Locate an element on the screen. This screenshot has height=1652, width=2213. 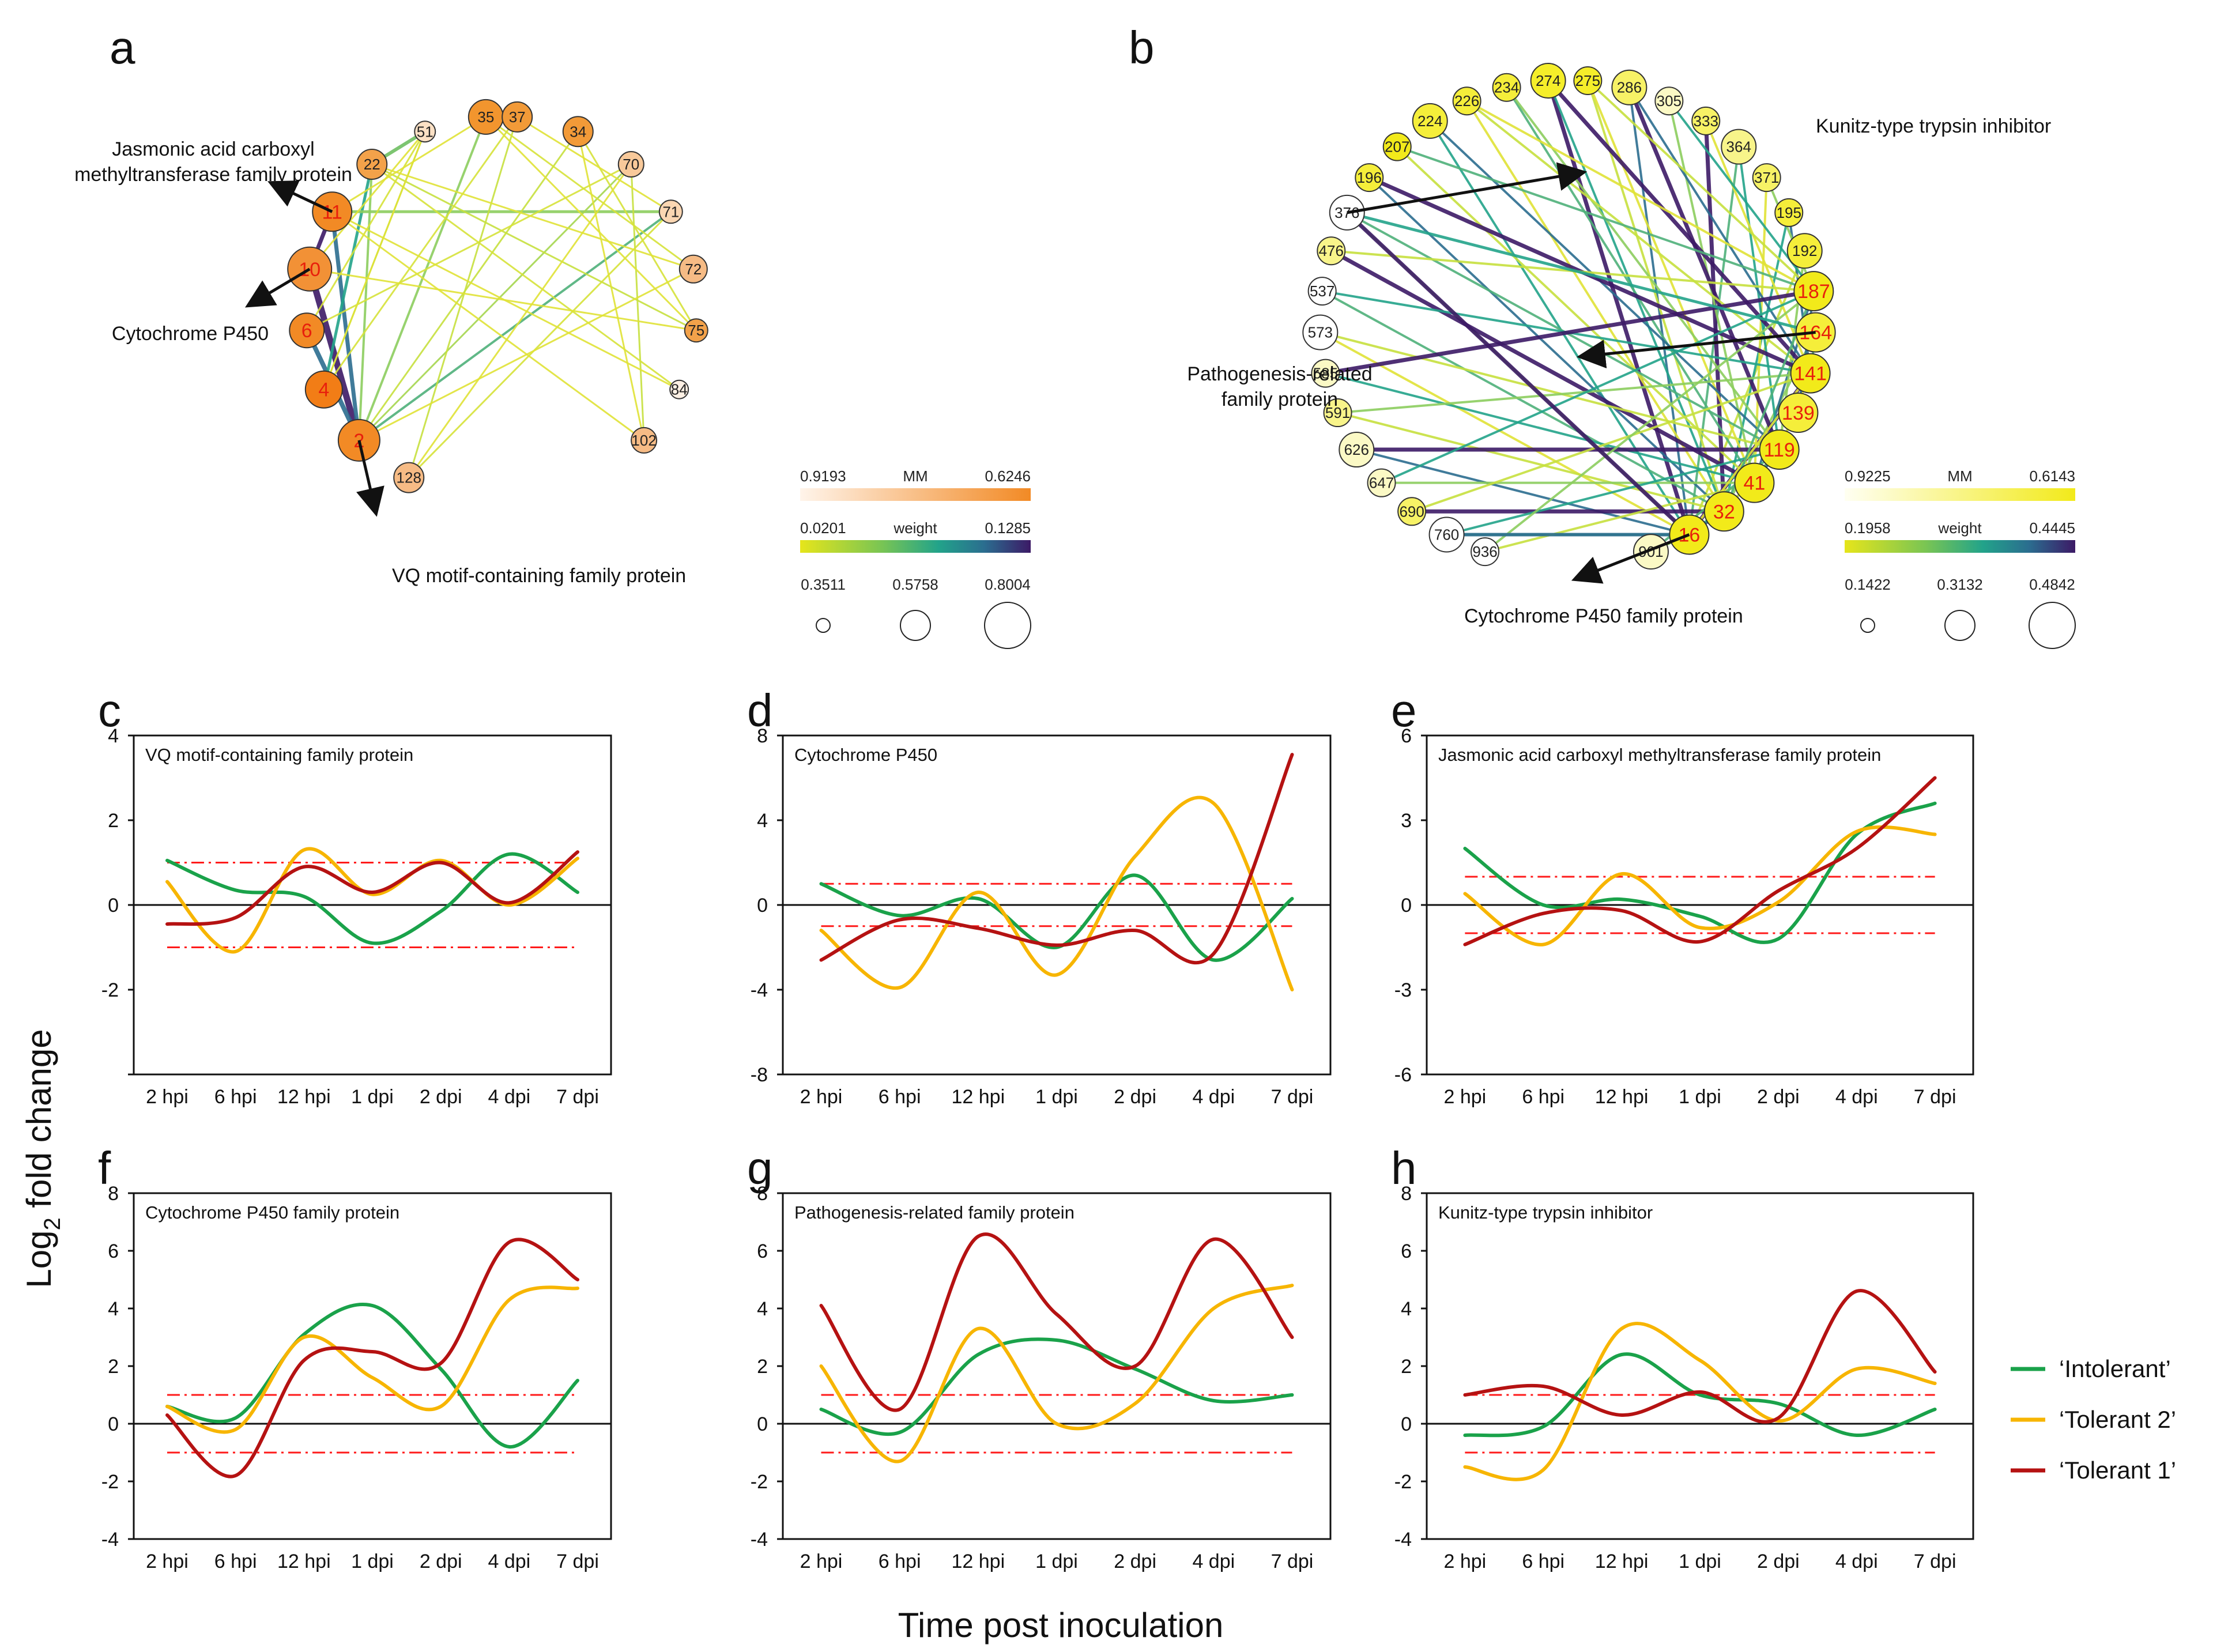
callout-arrow is located at coordinates (370, 479).